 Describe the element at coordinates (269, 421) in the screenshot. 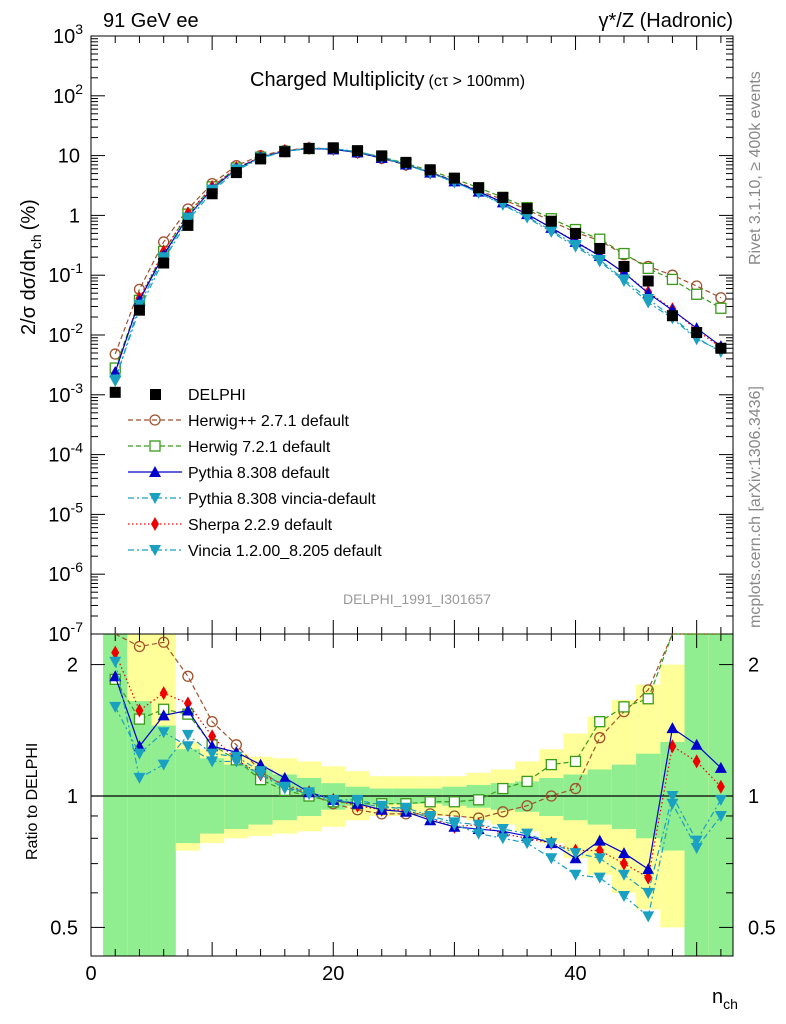

I see `legend-label-herwigpp: Herwig++ 2.7.1 default` at that location.